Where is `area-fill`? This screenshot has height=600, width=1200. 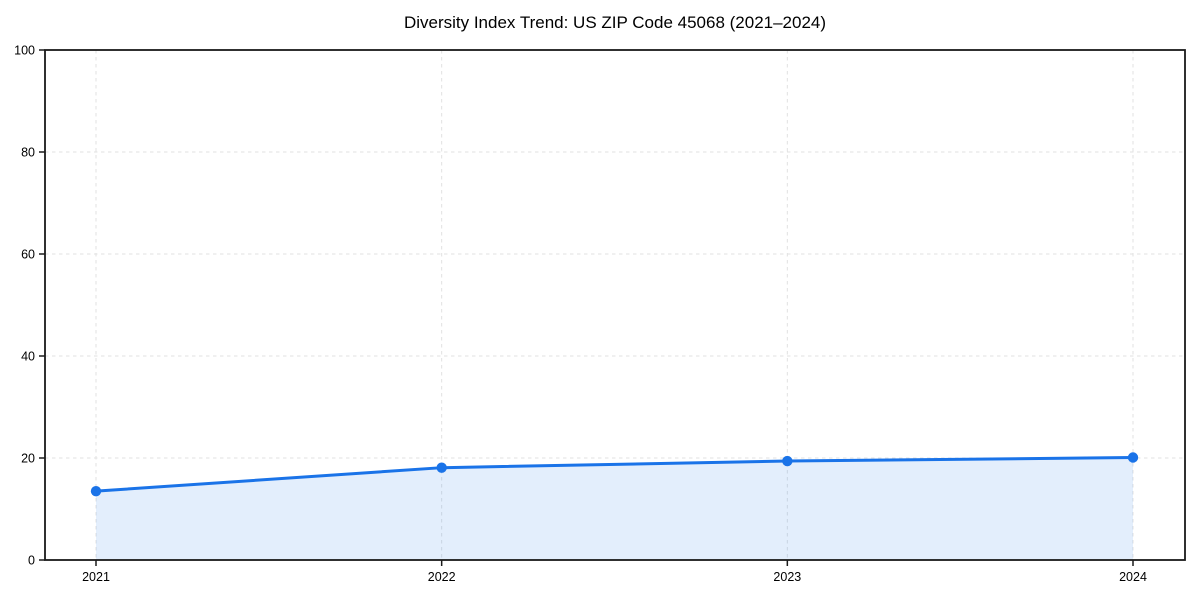
area-fill is located at coordinates (614, 508).